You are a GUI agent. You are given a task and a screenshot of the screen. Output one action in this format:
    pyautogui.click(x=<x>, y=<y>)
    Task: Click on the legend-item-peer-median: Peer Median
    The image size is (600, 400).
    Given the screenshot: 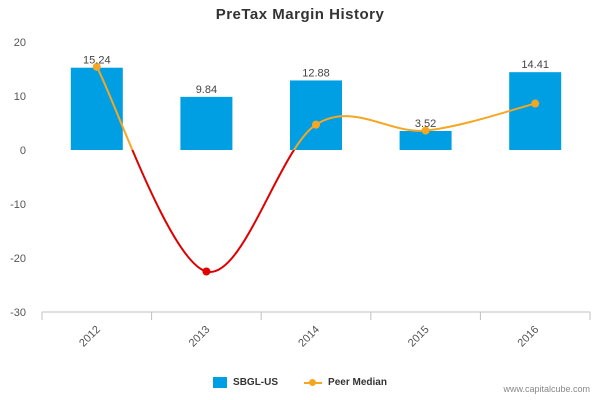 What is the action you would take?
    pyautogui.click(x=345, y=382)
    